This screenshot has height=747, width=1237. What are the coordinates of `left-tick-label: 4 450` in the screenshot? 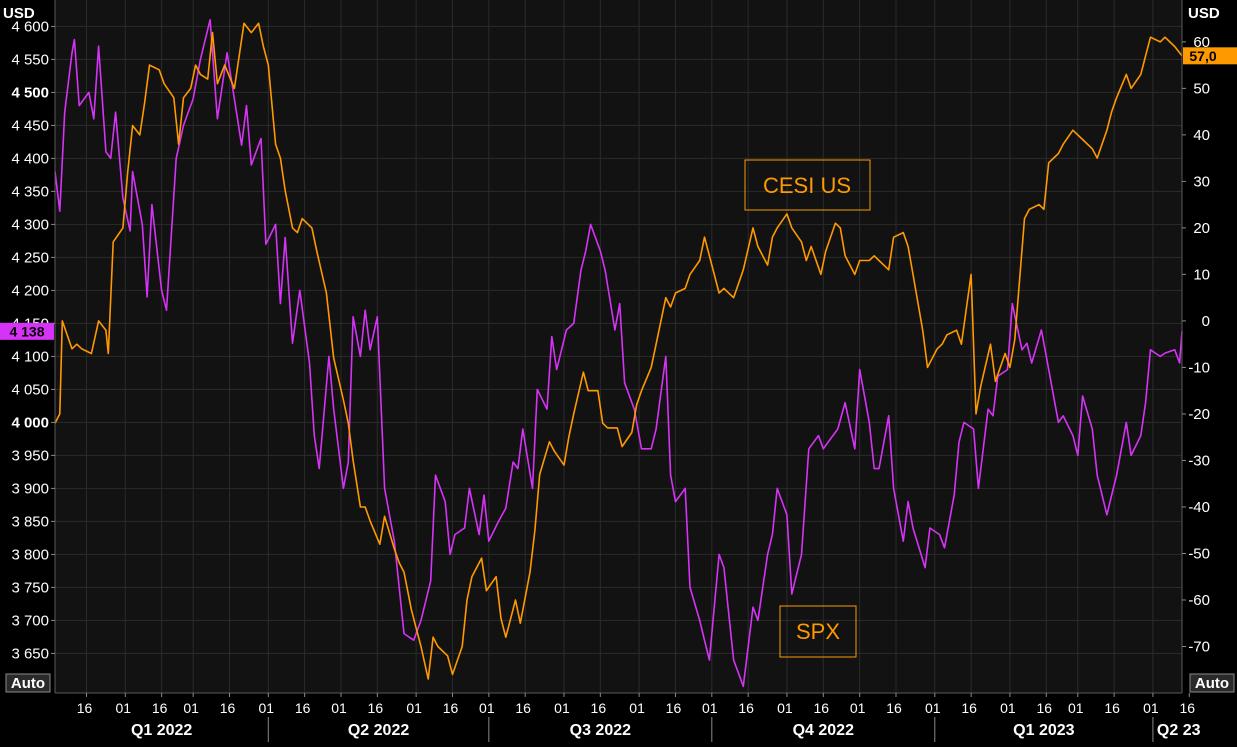 It's located at (30, 125).